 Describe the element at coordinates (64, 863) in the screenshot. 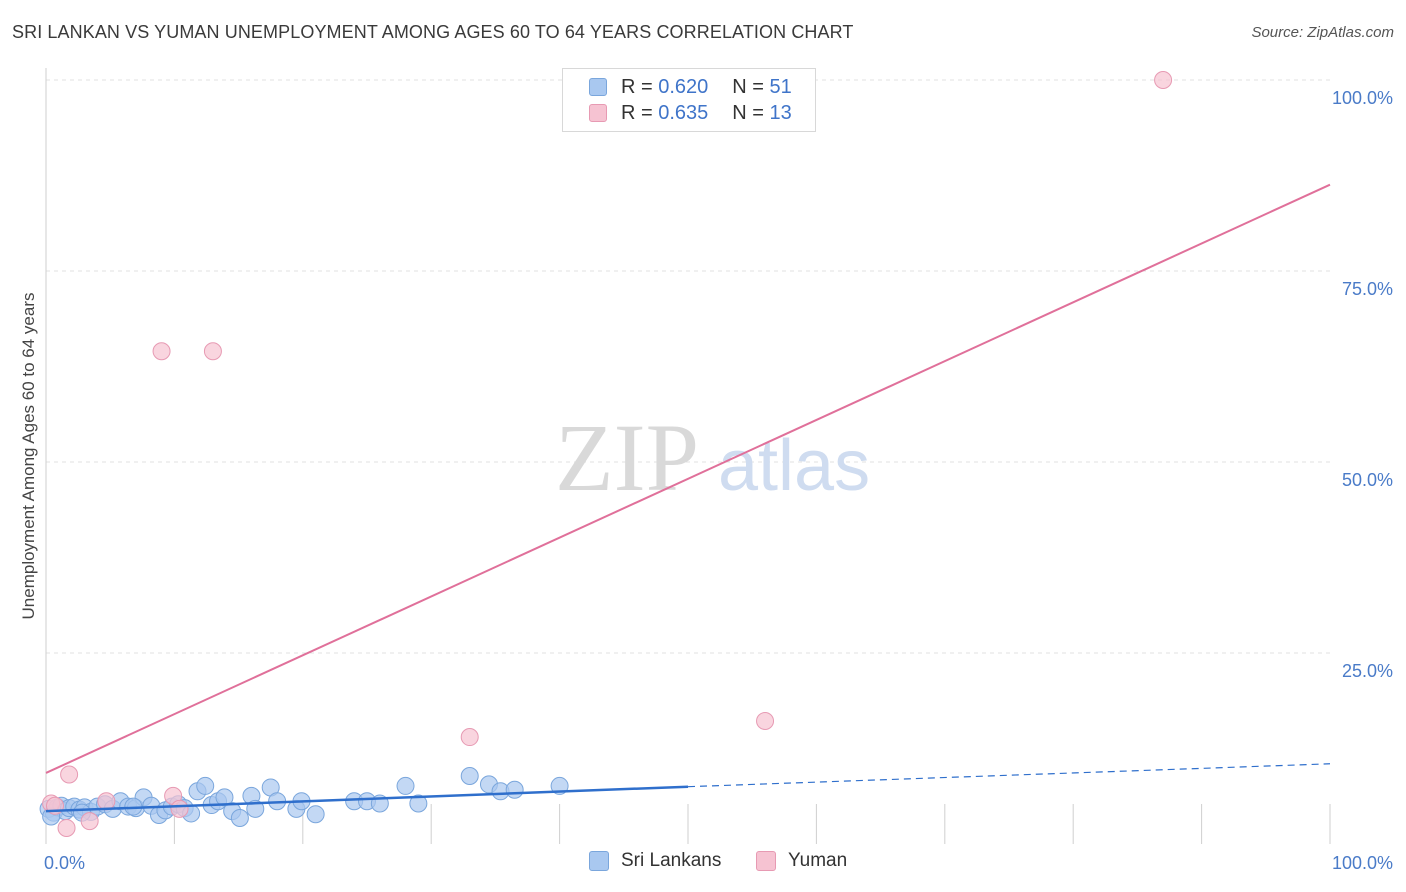

I see `x-tick-label: 0.0%` at that location.